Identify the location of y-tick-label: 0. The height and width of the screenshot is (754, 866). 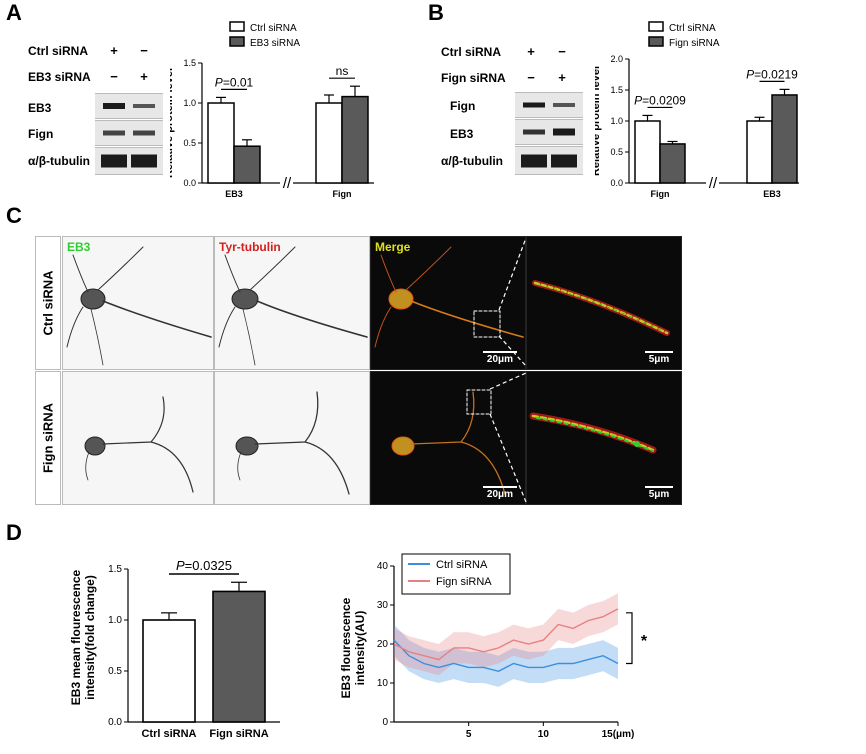
(385, 722).